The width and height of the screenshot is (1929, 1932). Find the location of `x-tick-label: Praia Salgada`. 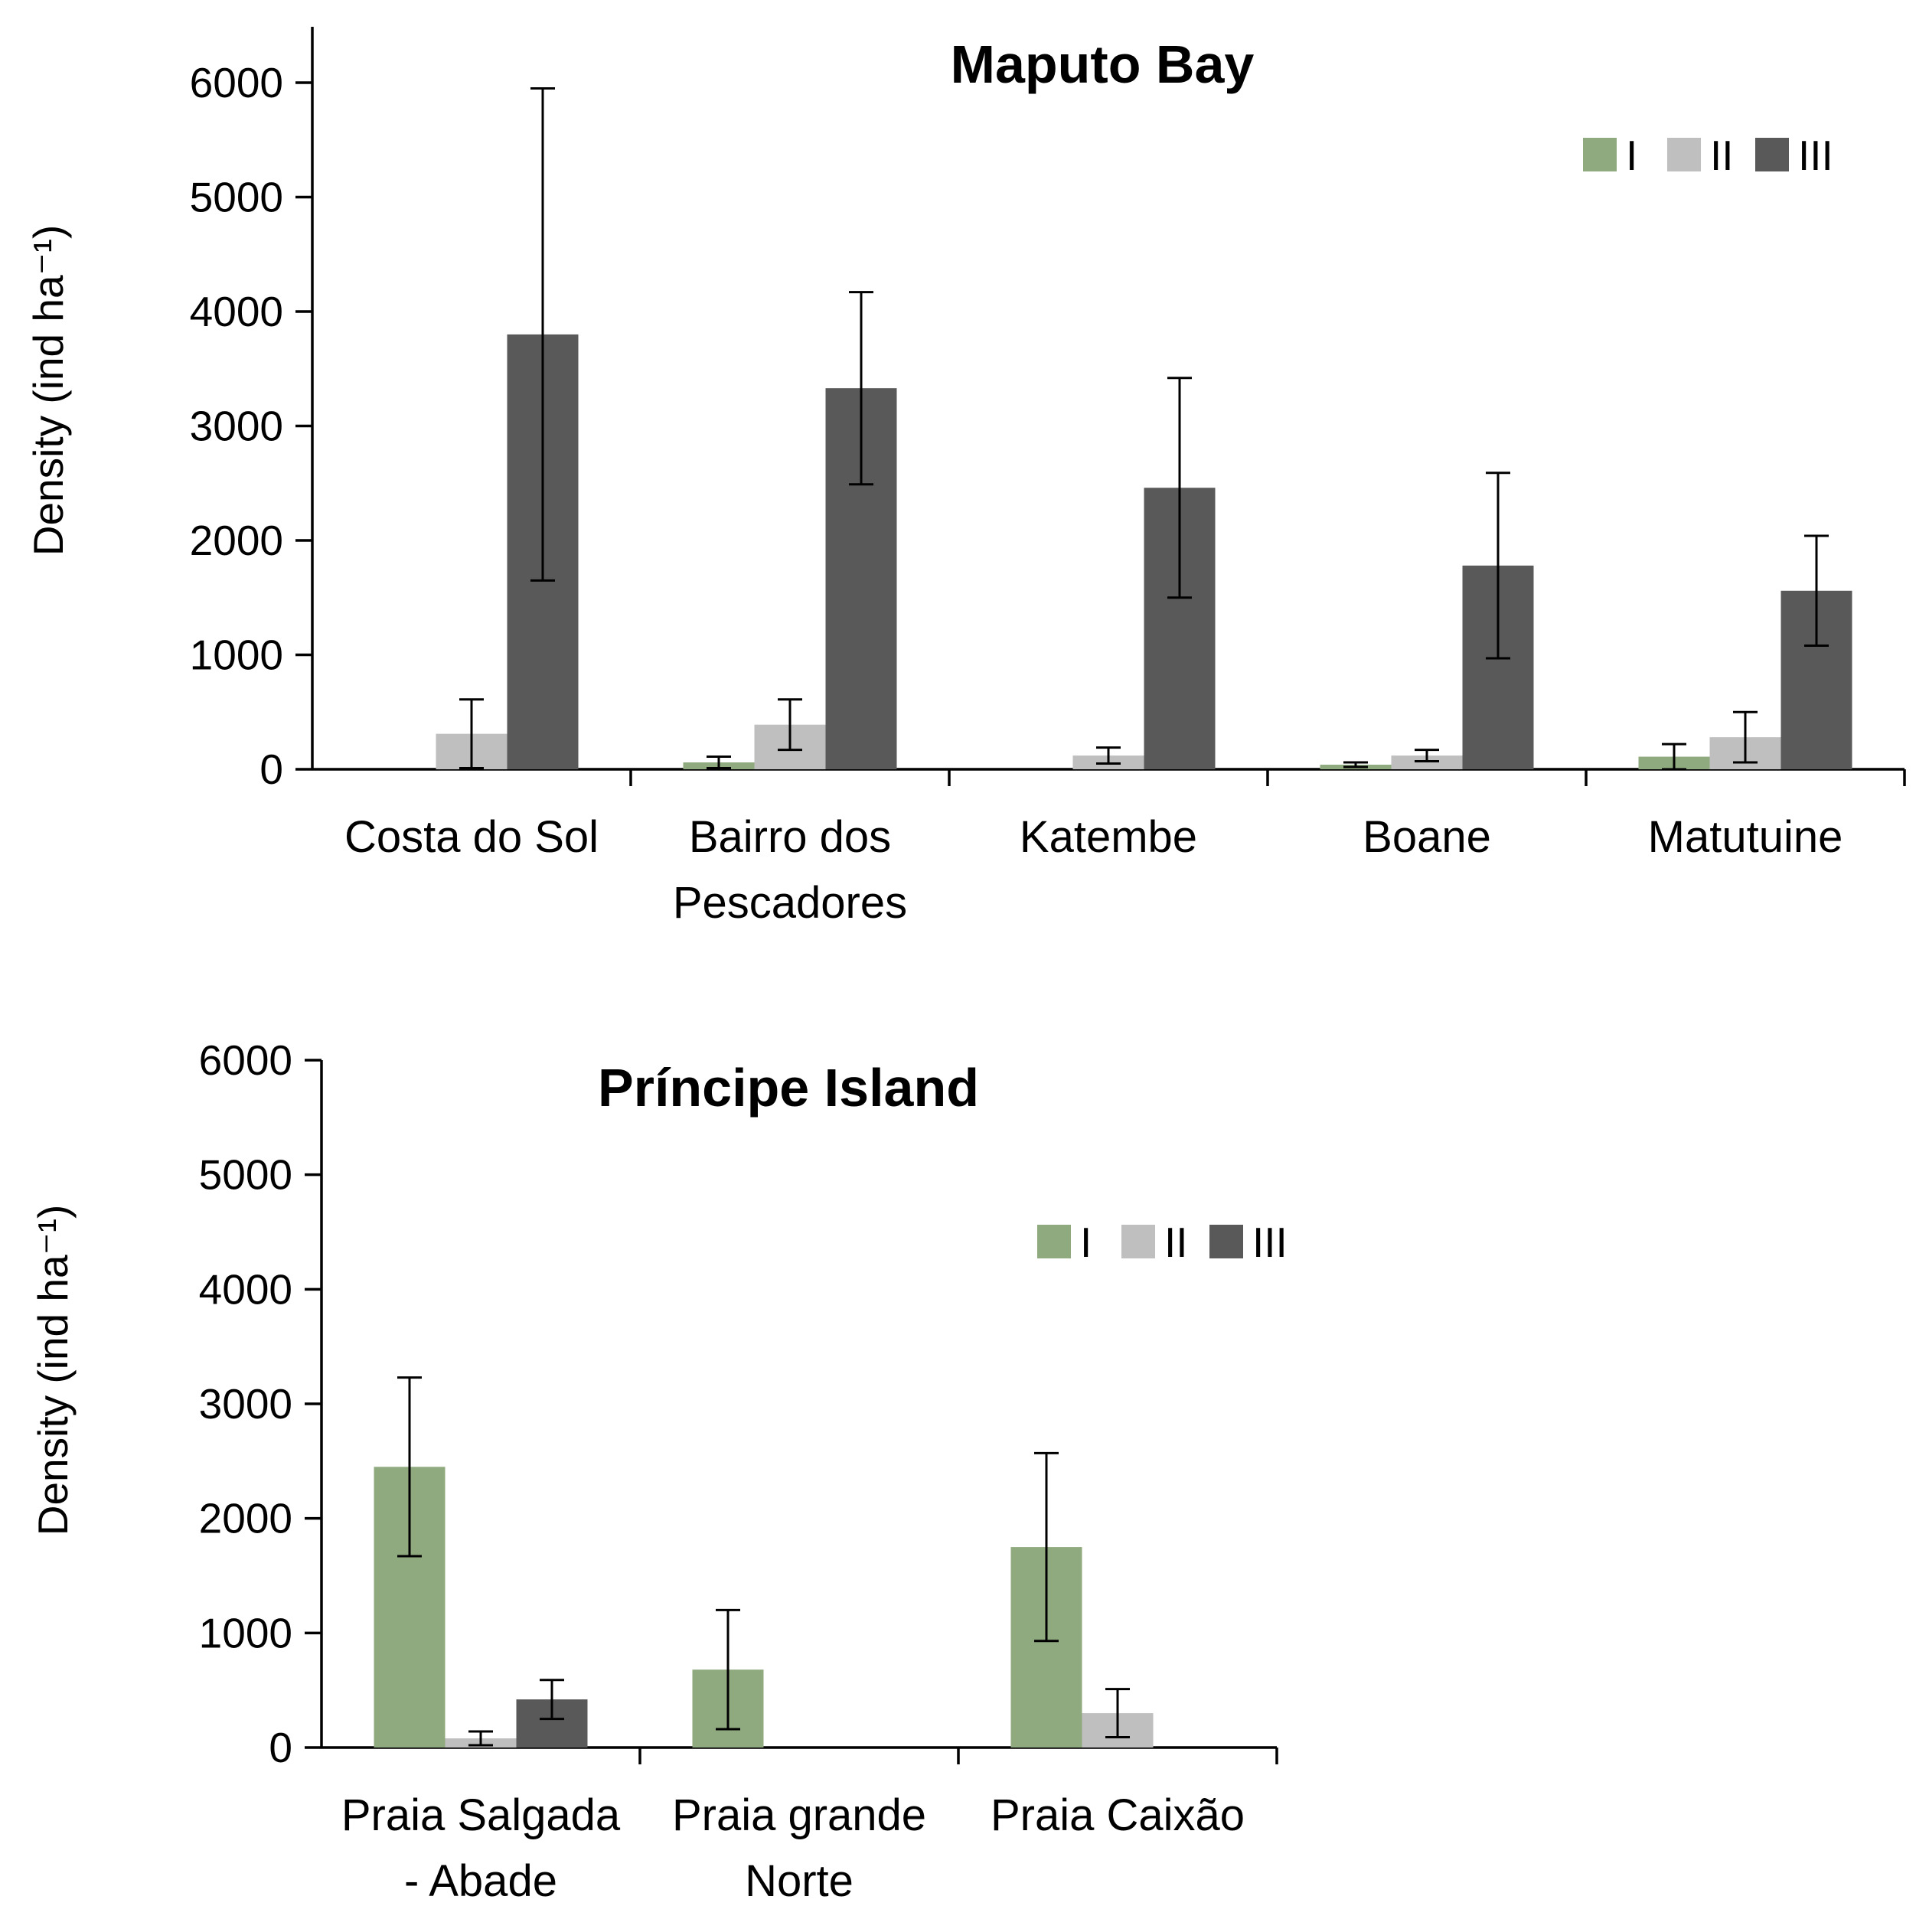

x-tick-label: Praia Salgada is located at coordinates (481, 1815).